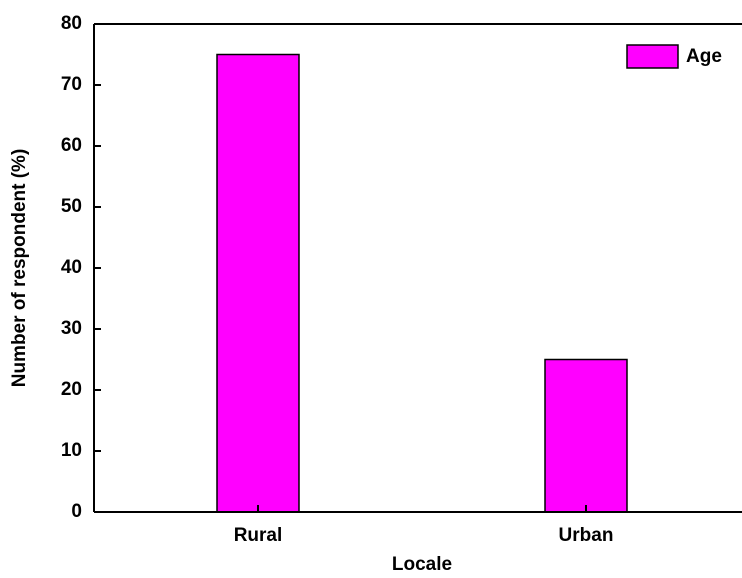  What do you see at coordinates (71, 145) in the screenshot?
I see `y-tick-label: 60` at bounding box center [71, 145].